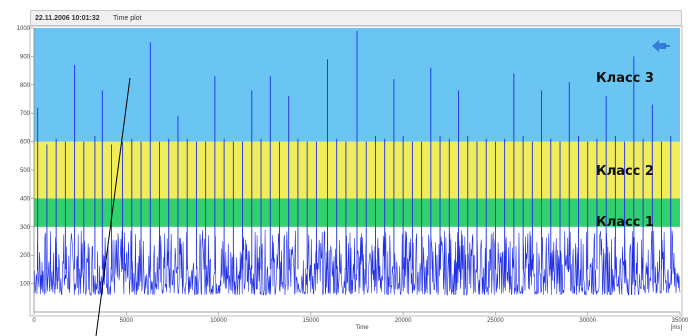 This screenshot has width=691, height=336. Describe the element at coordinates (25, 114) in the screenshot. I see `y-tick-label-6: 700` at that location.